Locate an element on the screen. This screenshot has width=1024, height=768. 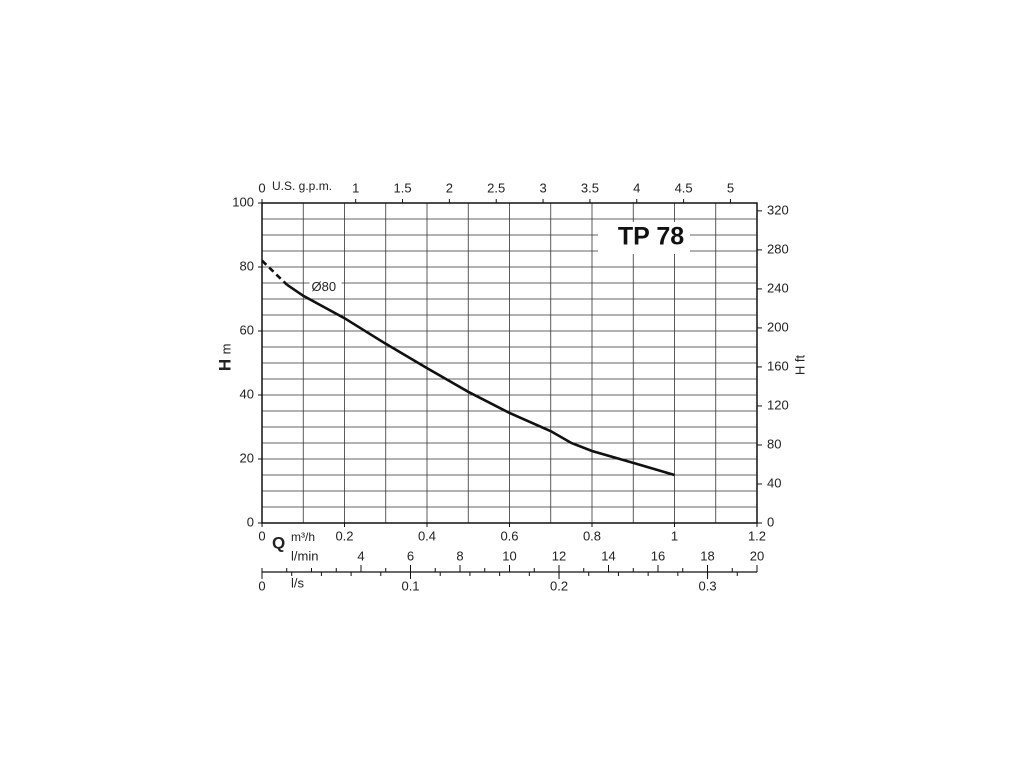
annotation: Ø80 is located at coordinates (324, 286).